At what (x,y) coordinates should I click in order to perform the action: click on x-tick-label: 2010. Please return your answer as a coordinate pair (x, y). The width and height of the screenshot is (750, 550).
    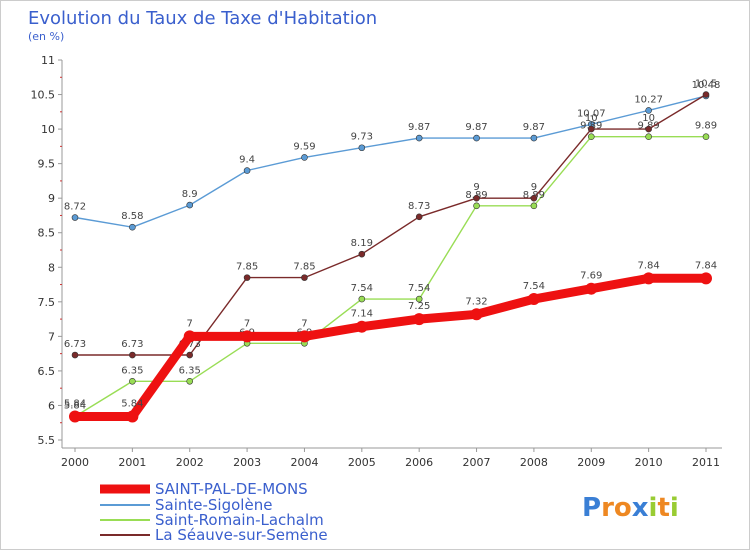
    Looking at the image, I should click on (649, 462).